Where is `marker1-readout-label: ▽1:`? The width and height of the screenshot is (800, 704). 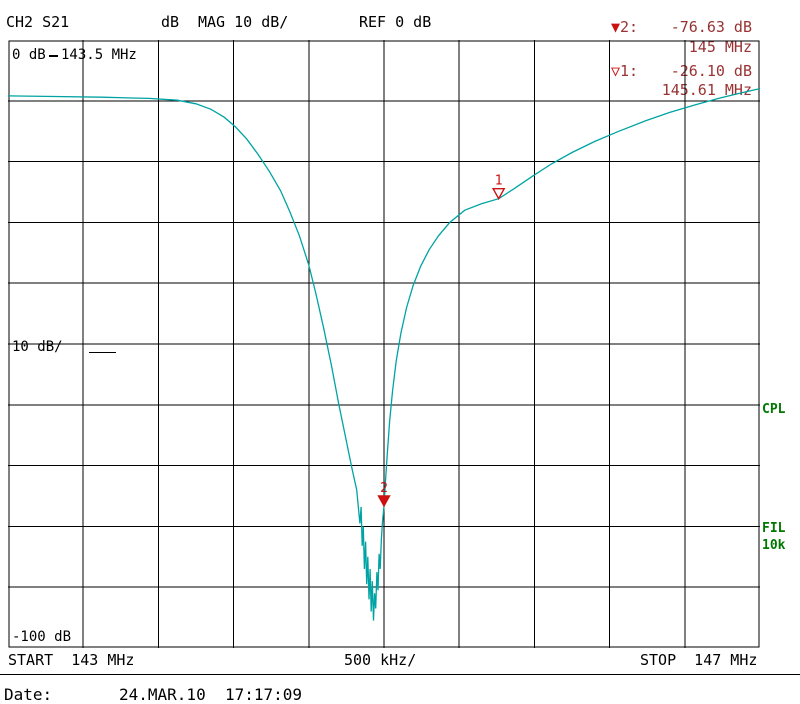
marker1-readout-label: ▽1: is located at coordinates (624, 71).